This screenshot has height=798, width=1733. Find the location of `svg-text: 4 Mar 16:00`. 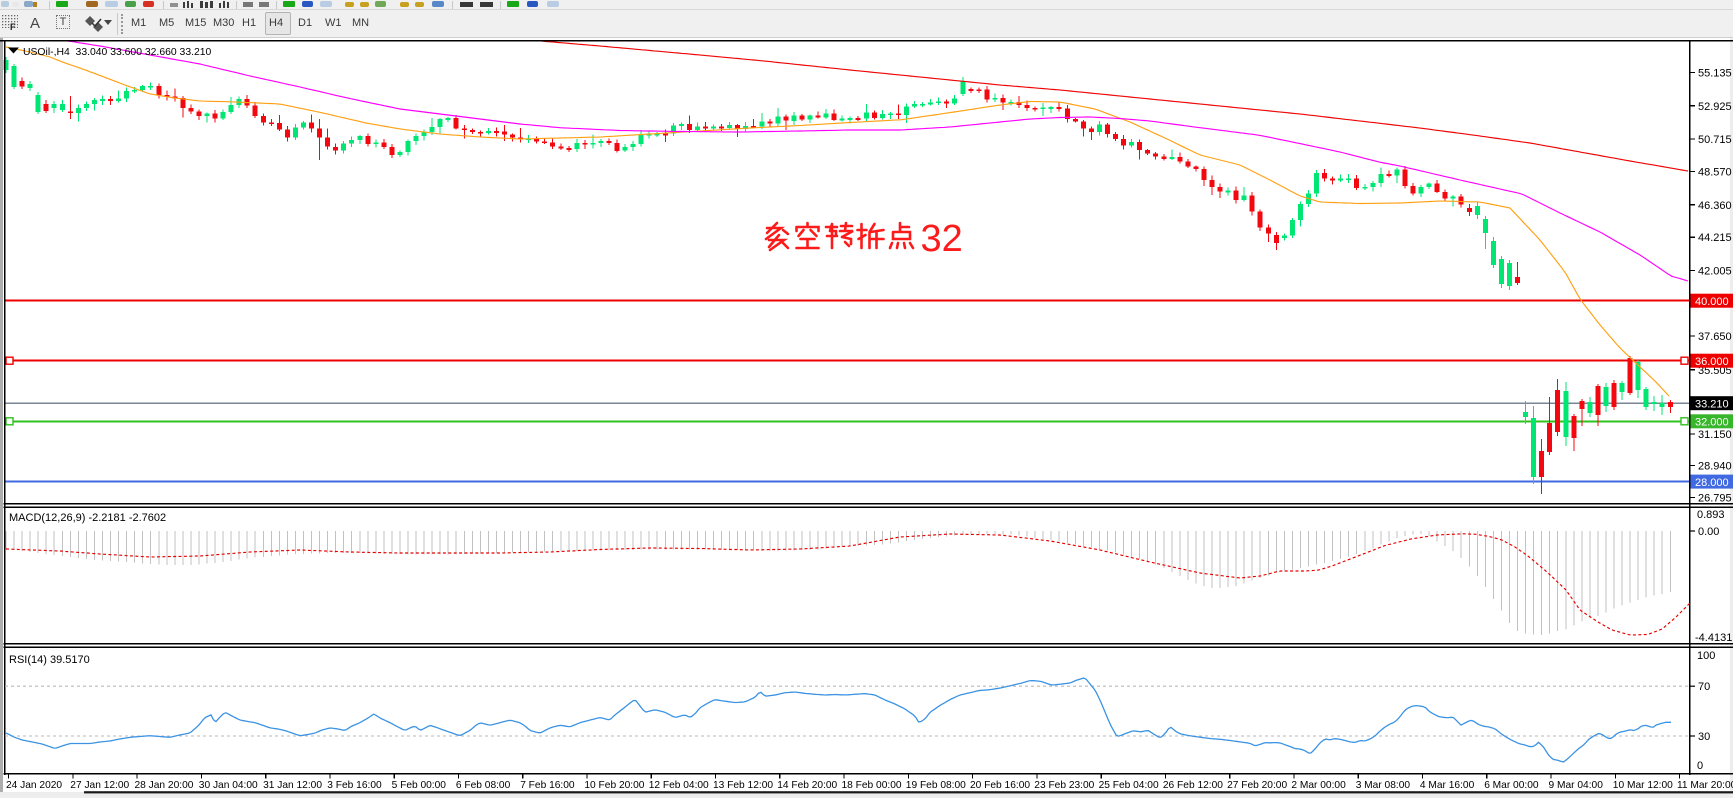

svg-text: 4 Mar 16:00 is located at coordinates (1447, 785).